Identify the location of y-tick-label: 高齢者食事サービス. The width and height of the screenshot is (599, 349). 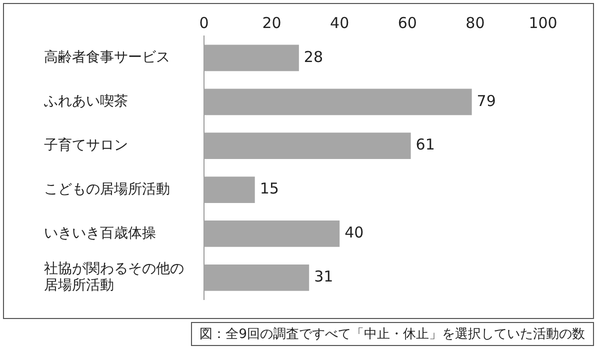
(107, 58).